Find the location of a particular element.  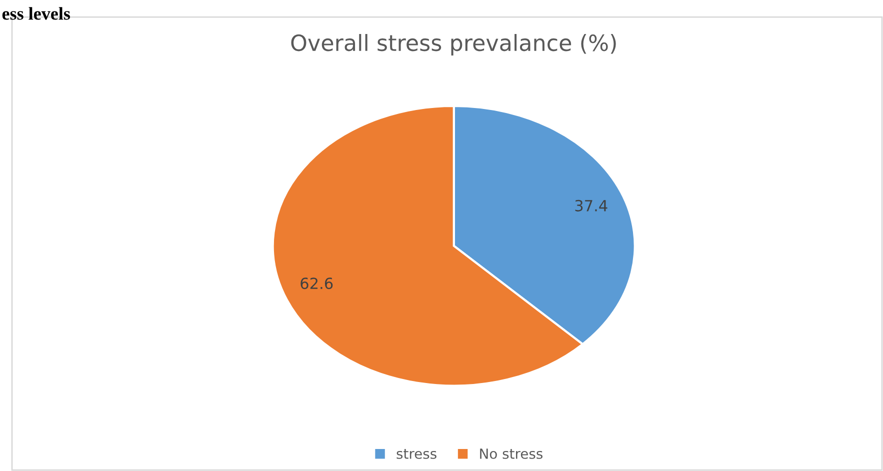

legend-label: No stress is located at coordinates (511, 453).